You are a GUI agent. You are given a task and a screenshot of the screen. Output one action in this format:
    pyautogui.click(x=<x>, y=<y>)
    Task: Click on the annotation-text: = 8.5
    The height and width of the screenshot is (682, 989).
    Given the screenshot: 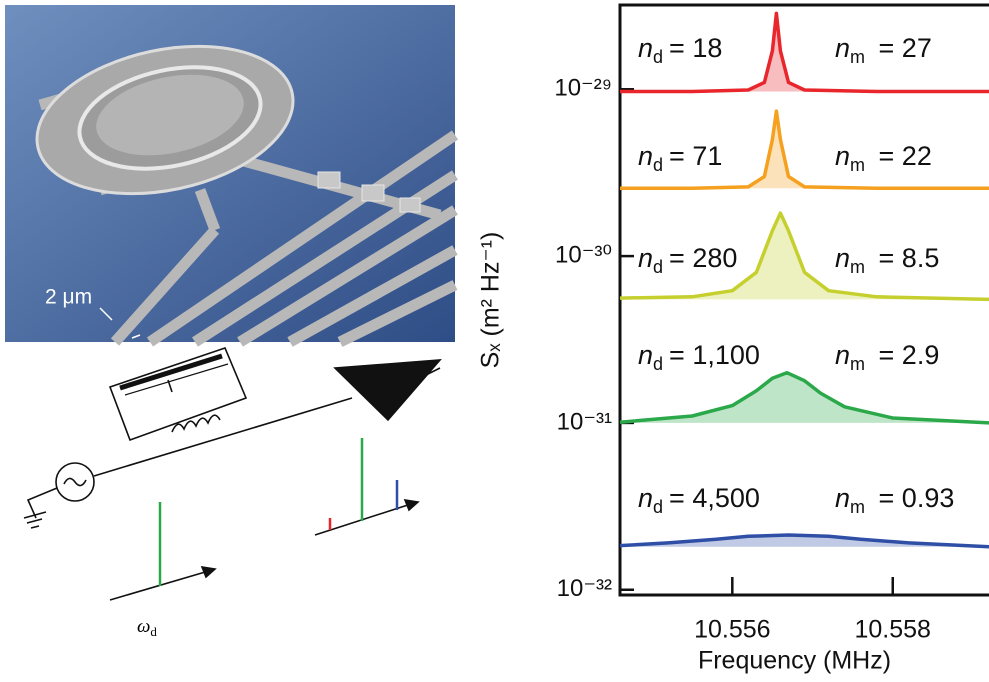 What is the action you would take?
    pyautogui.click(x=905, y=258)
    